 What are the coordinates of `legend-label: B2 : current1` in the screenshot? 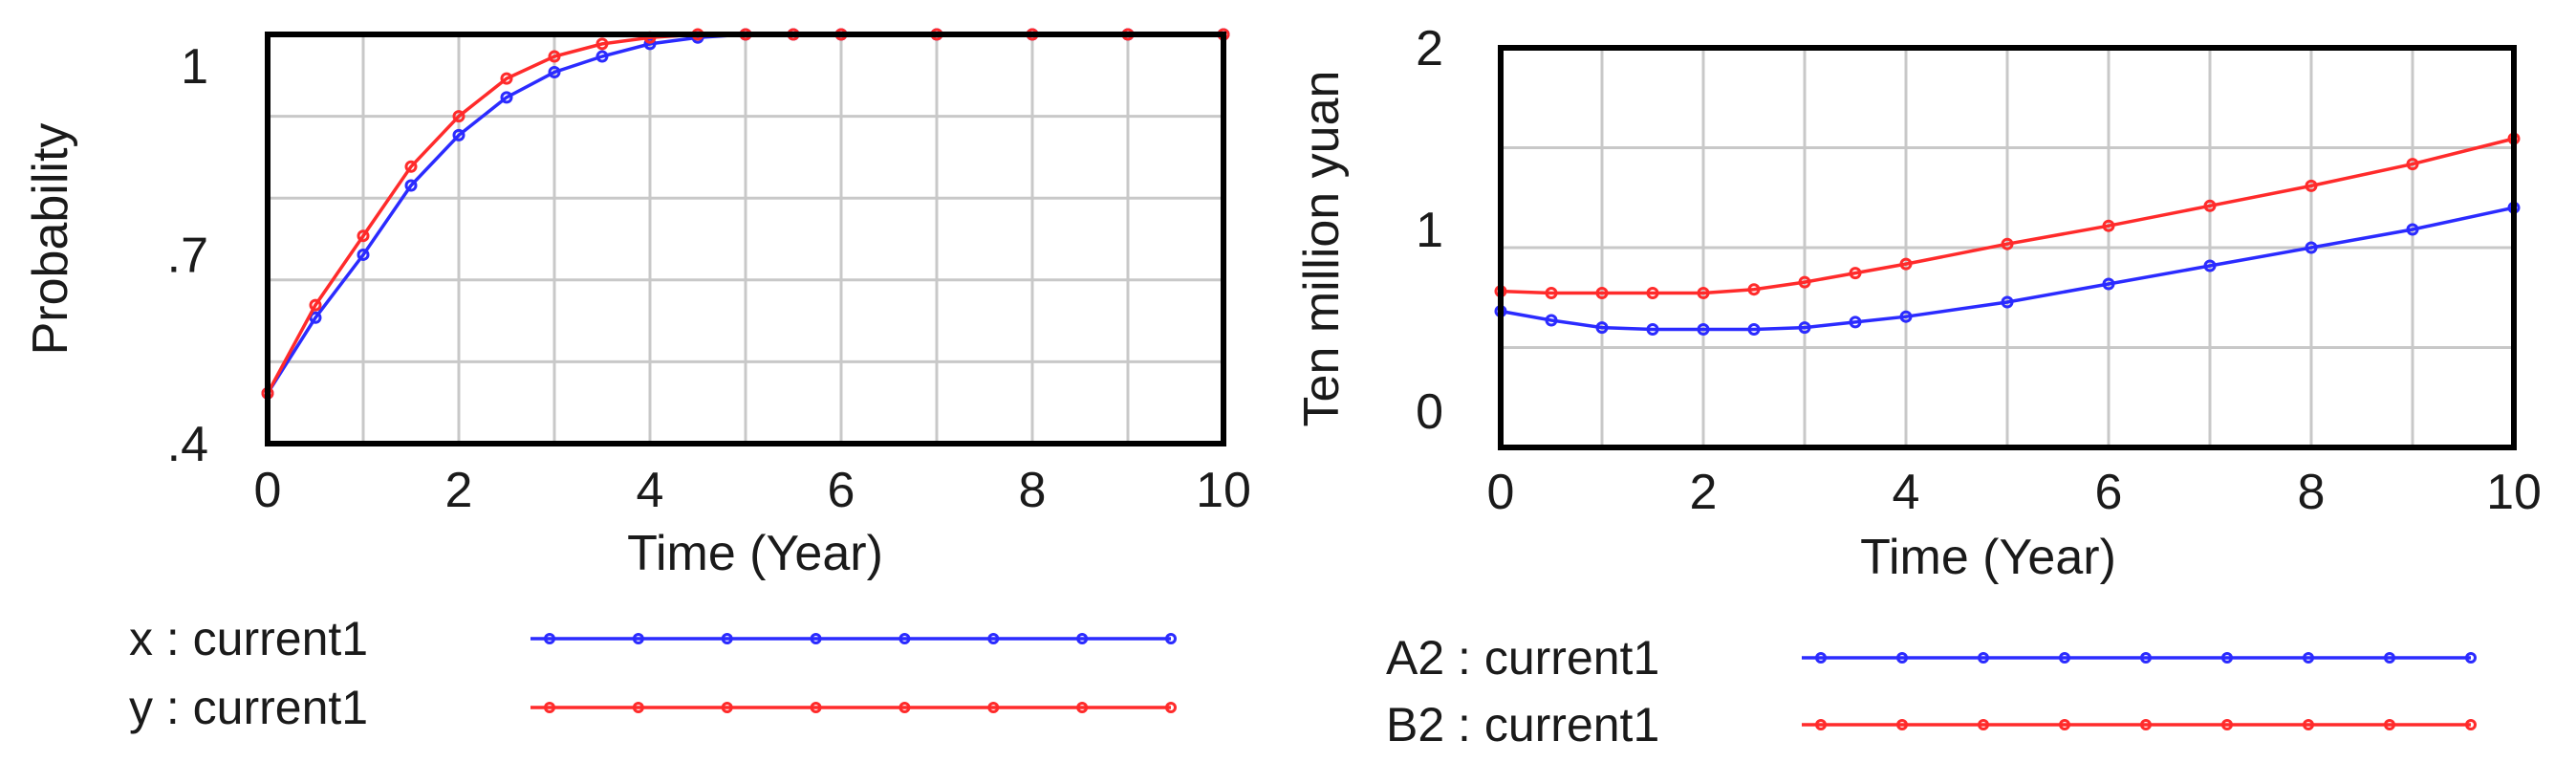 It's located at (1522, 724).